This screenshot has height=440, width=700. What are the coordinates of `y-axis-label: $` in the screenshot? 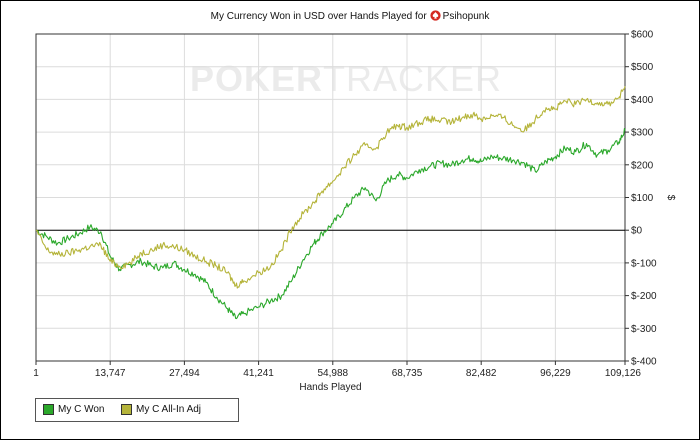 It's located at (670, 198).